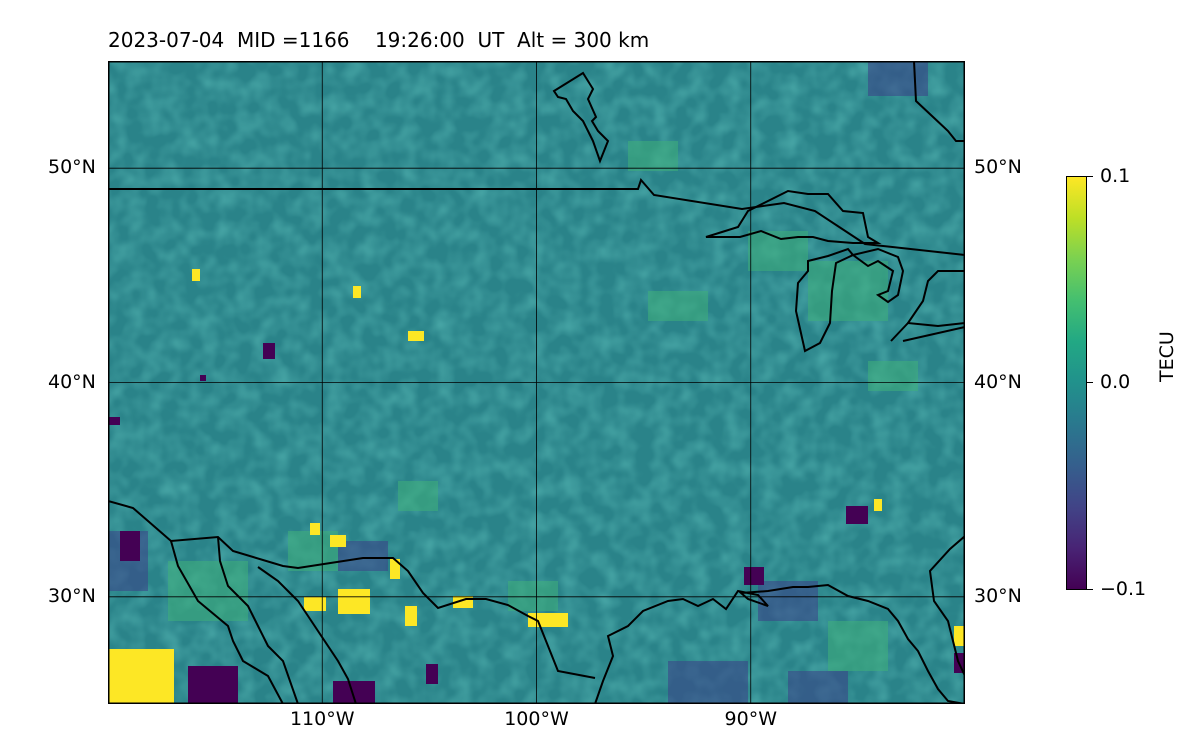 The height and width of the screenshot is (750, 1200). I want to click on lon-tick-label: 100°W, so click(536, 719).